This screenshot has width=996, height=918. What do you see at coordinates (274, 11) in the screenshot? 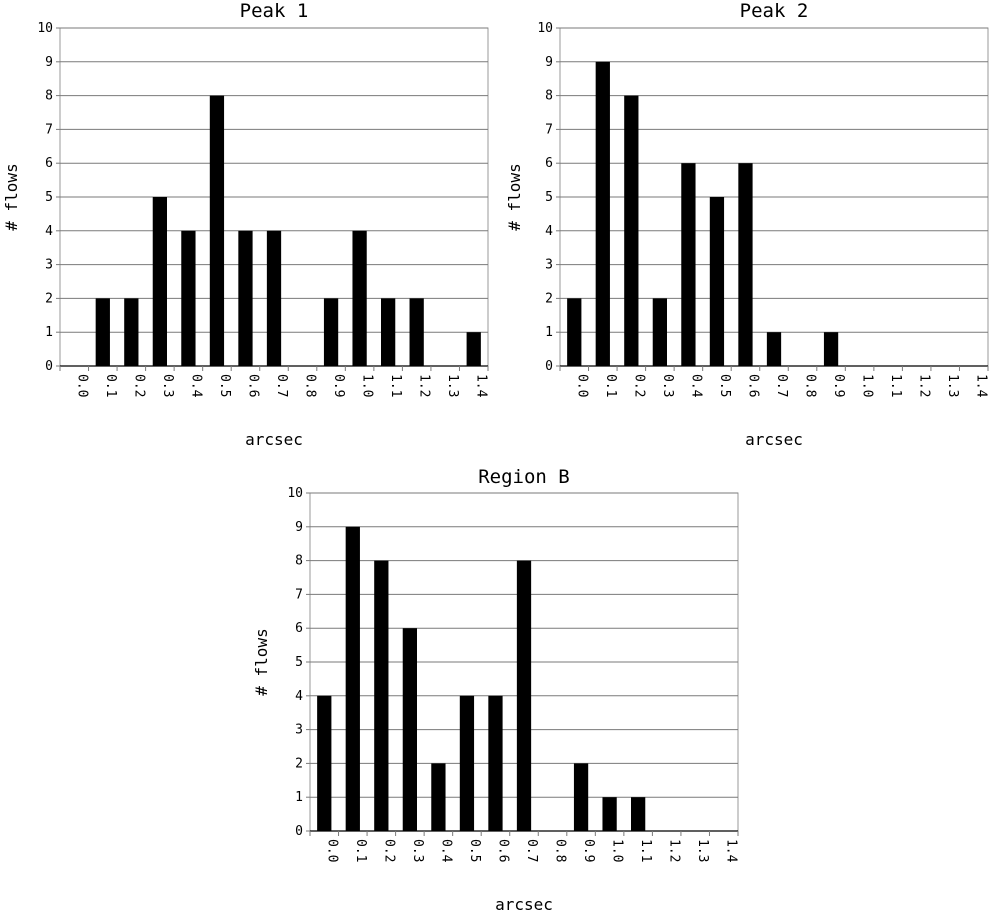
I see `chart-title: Peak 1` at bounding box center [274, 11].